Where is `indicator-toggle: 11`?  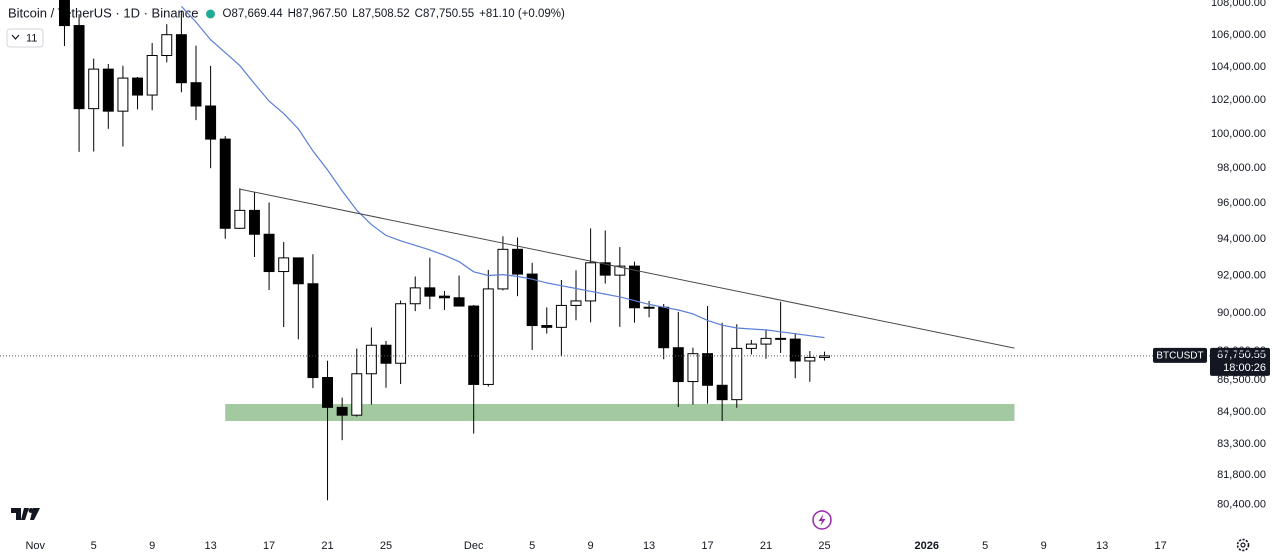 indicator-toggle: 11 is located at coordinates (25, 38).